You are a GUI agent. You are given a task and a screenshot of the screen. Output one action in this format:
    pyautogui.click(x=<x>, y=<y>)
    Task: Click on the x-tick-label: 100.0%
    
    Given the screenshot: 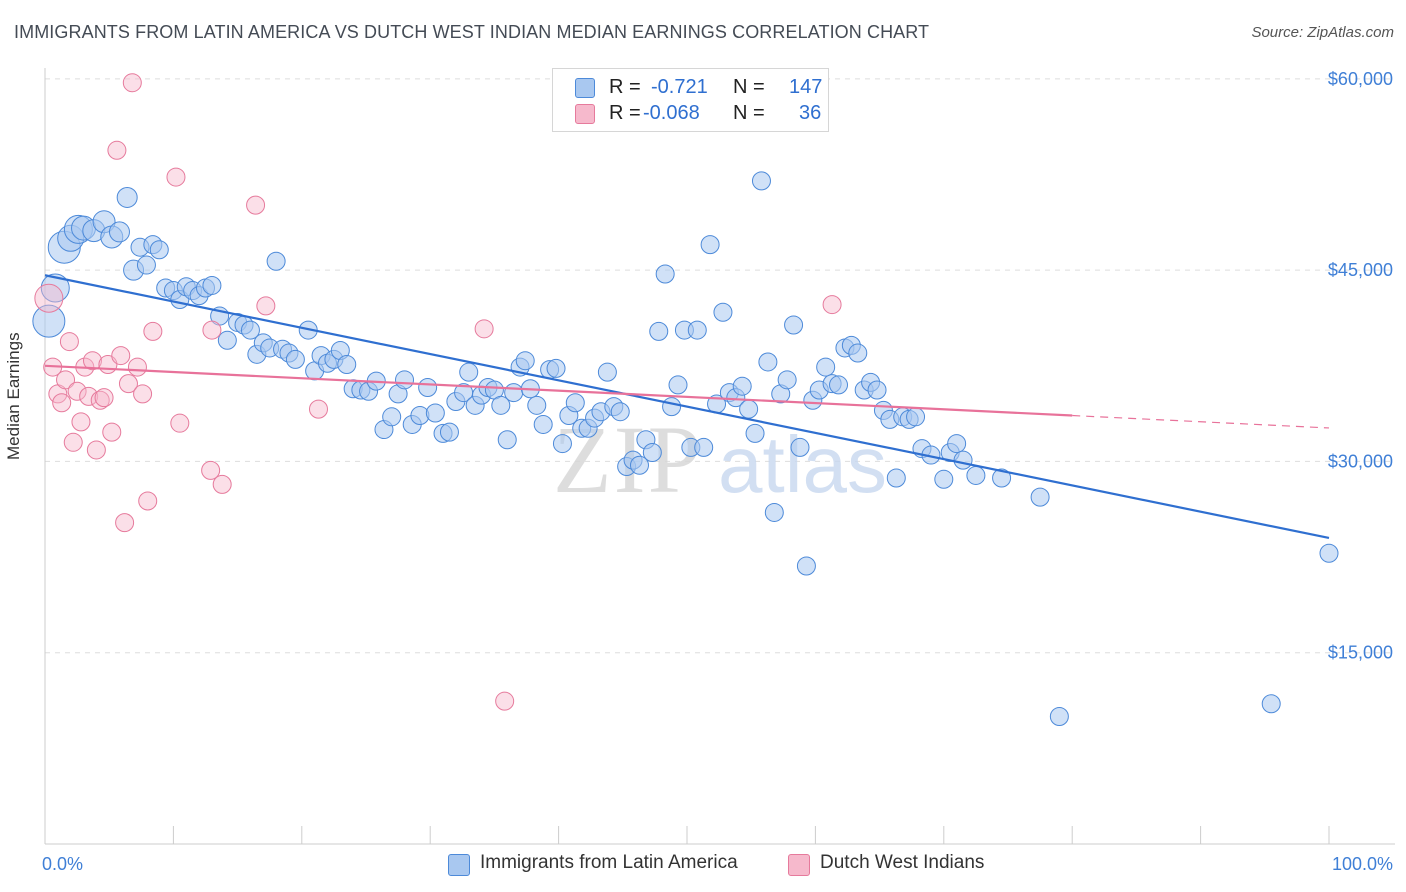 What is the action you would take?
    pyautogui.click(x=1362, y=864)
    